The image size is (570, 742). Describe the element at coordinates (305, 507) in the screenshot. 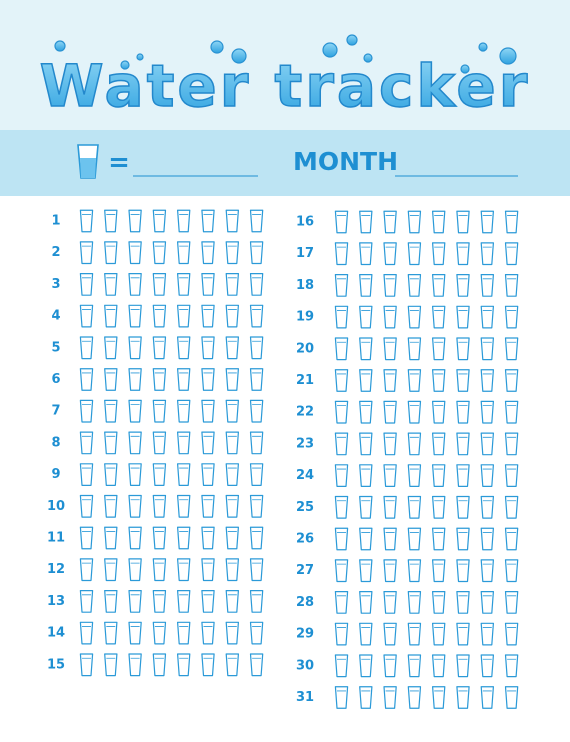

I see `day-number: 25` at that location.